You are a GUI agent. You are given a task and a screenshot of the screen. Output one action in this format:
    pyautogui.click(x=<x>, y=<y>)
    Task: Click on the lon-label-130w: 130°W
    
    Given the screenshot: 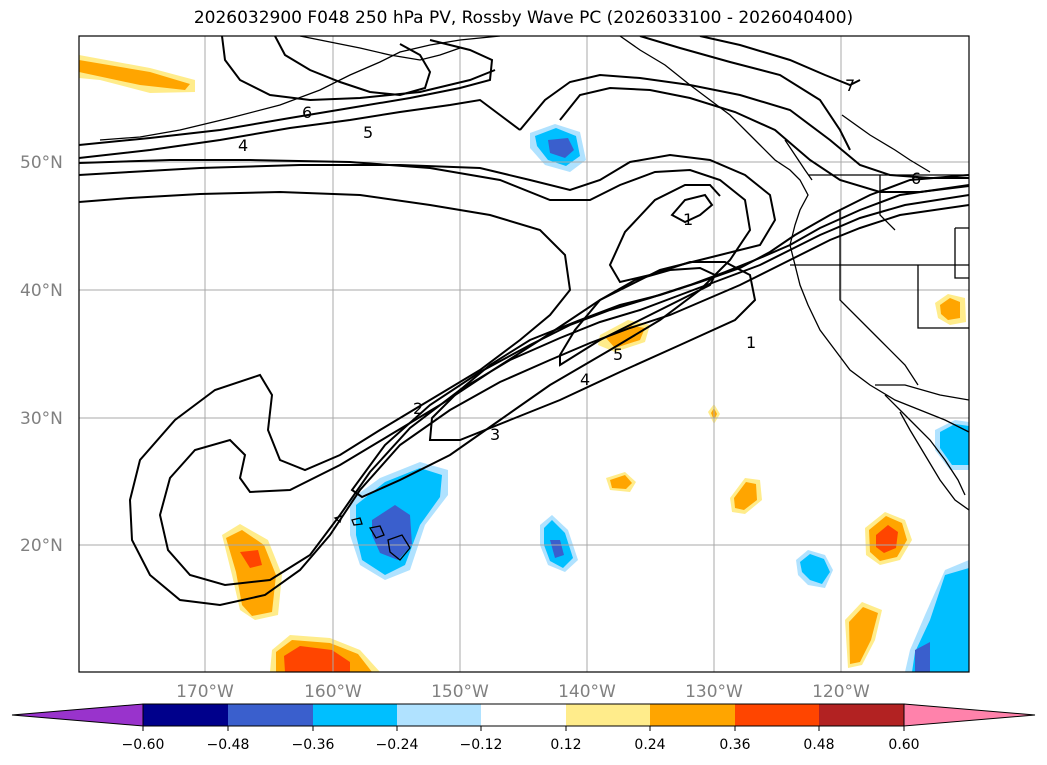 What is the action you would take?
    pyautogui.click(x=714, y=692)
    